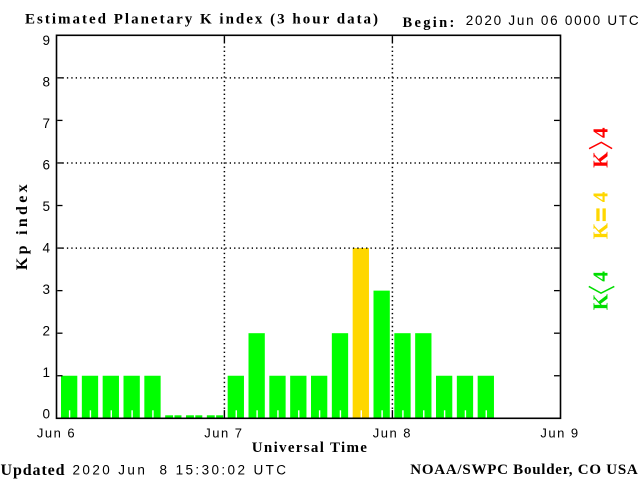  I want to click on svg-text: Begin:, so click(430, 23).